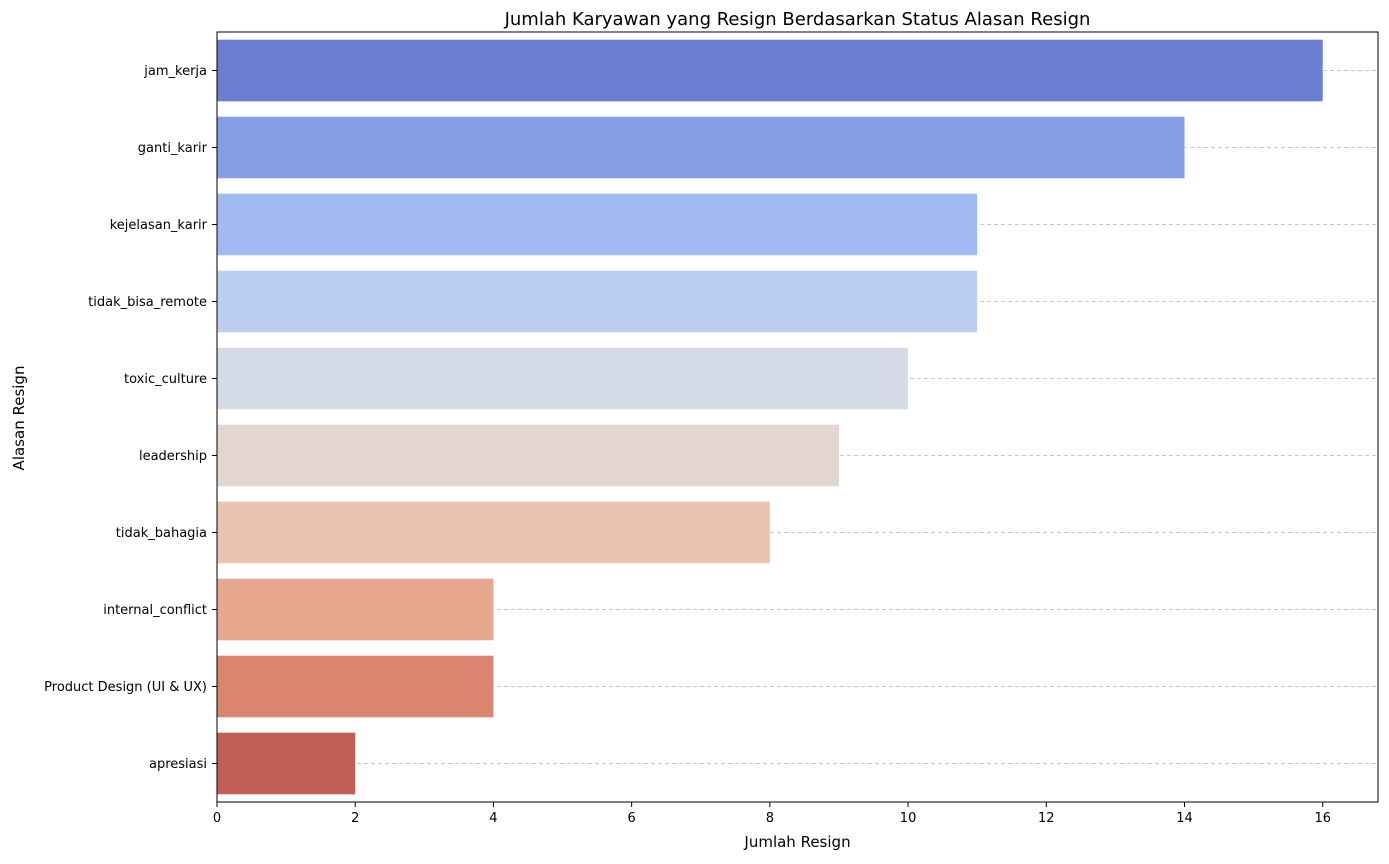 This screenshot has width=1389, height=864. I want to click on y-tick-label: tidak_bisa_remote, so click(147, 302).